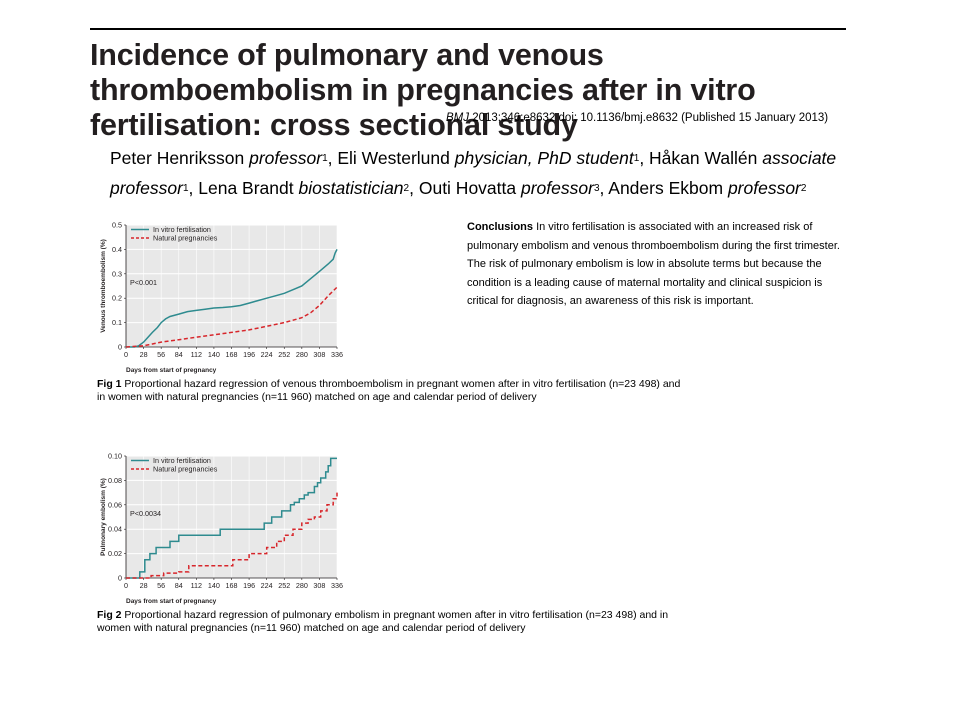 This screenshot has width=960, height=720. Describe the element at coordinates (246, 188) in the screenshot. I see `author-name: Lena Brandt` at that location.